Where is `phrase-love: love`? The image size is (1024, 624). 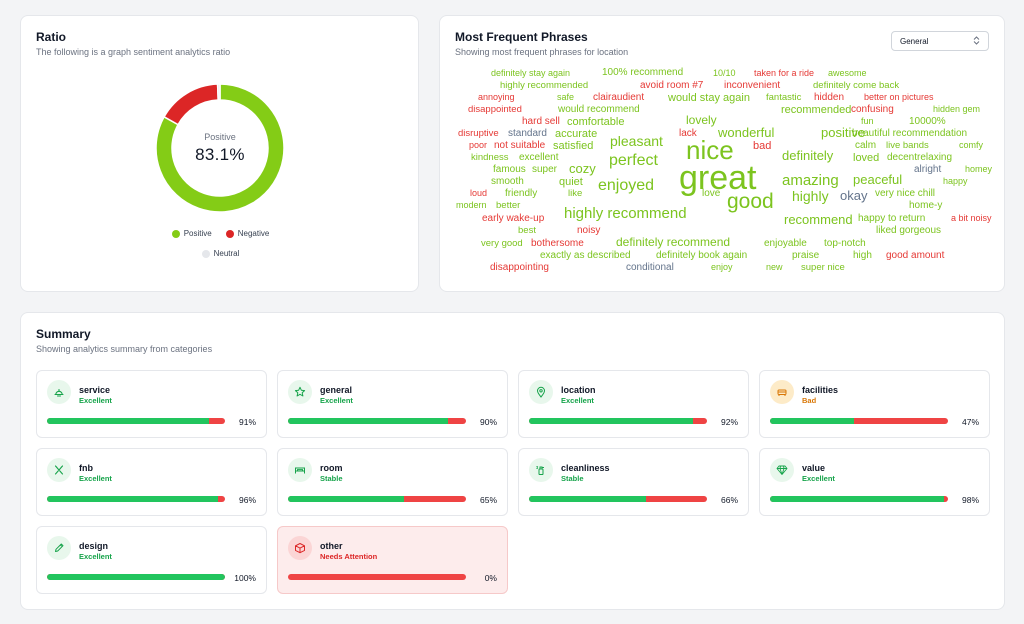 phrase-love: love is located at coordinates (711, 193).